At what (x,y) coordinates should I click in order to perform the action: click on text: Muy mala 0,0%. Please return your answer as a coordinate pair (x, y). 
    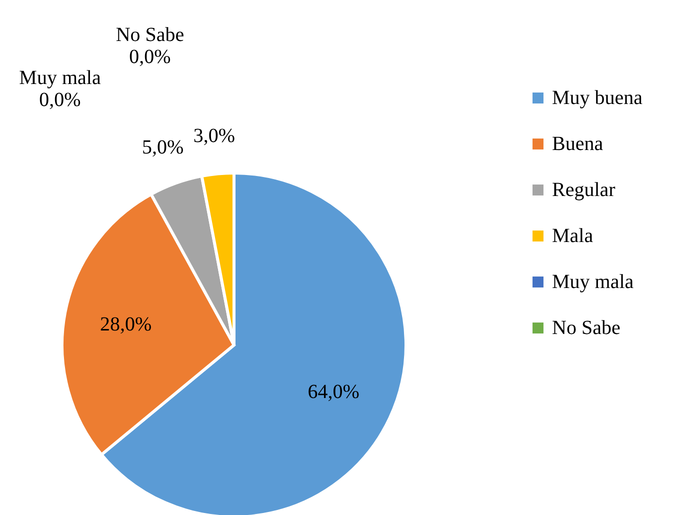
    Looking at the image, I should click on (60, 89).